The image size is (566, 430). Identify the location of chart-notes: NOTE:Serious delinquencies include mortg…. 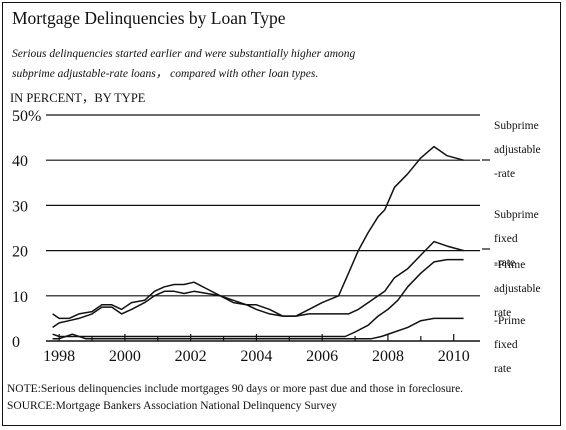
(282, 398).